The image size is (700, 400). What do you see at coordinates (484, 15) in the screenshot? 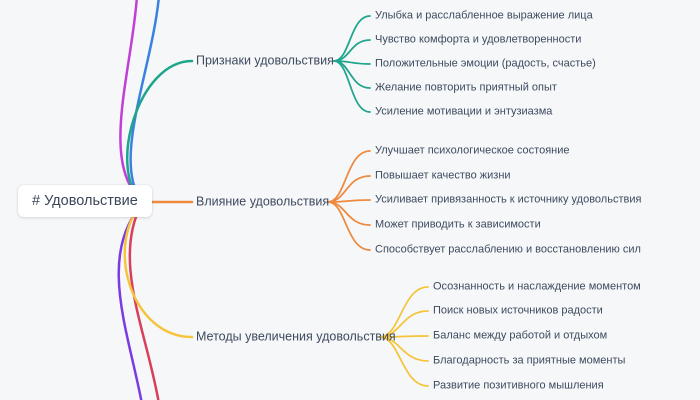
I see `branch1-child-node-1: Улыбка и расслабленное выражение лица` at bounding box center [484, 15].